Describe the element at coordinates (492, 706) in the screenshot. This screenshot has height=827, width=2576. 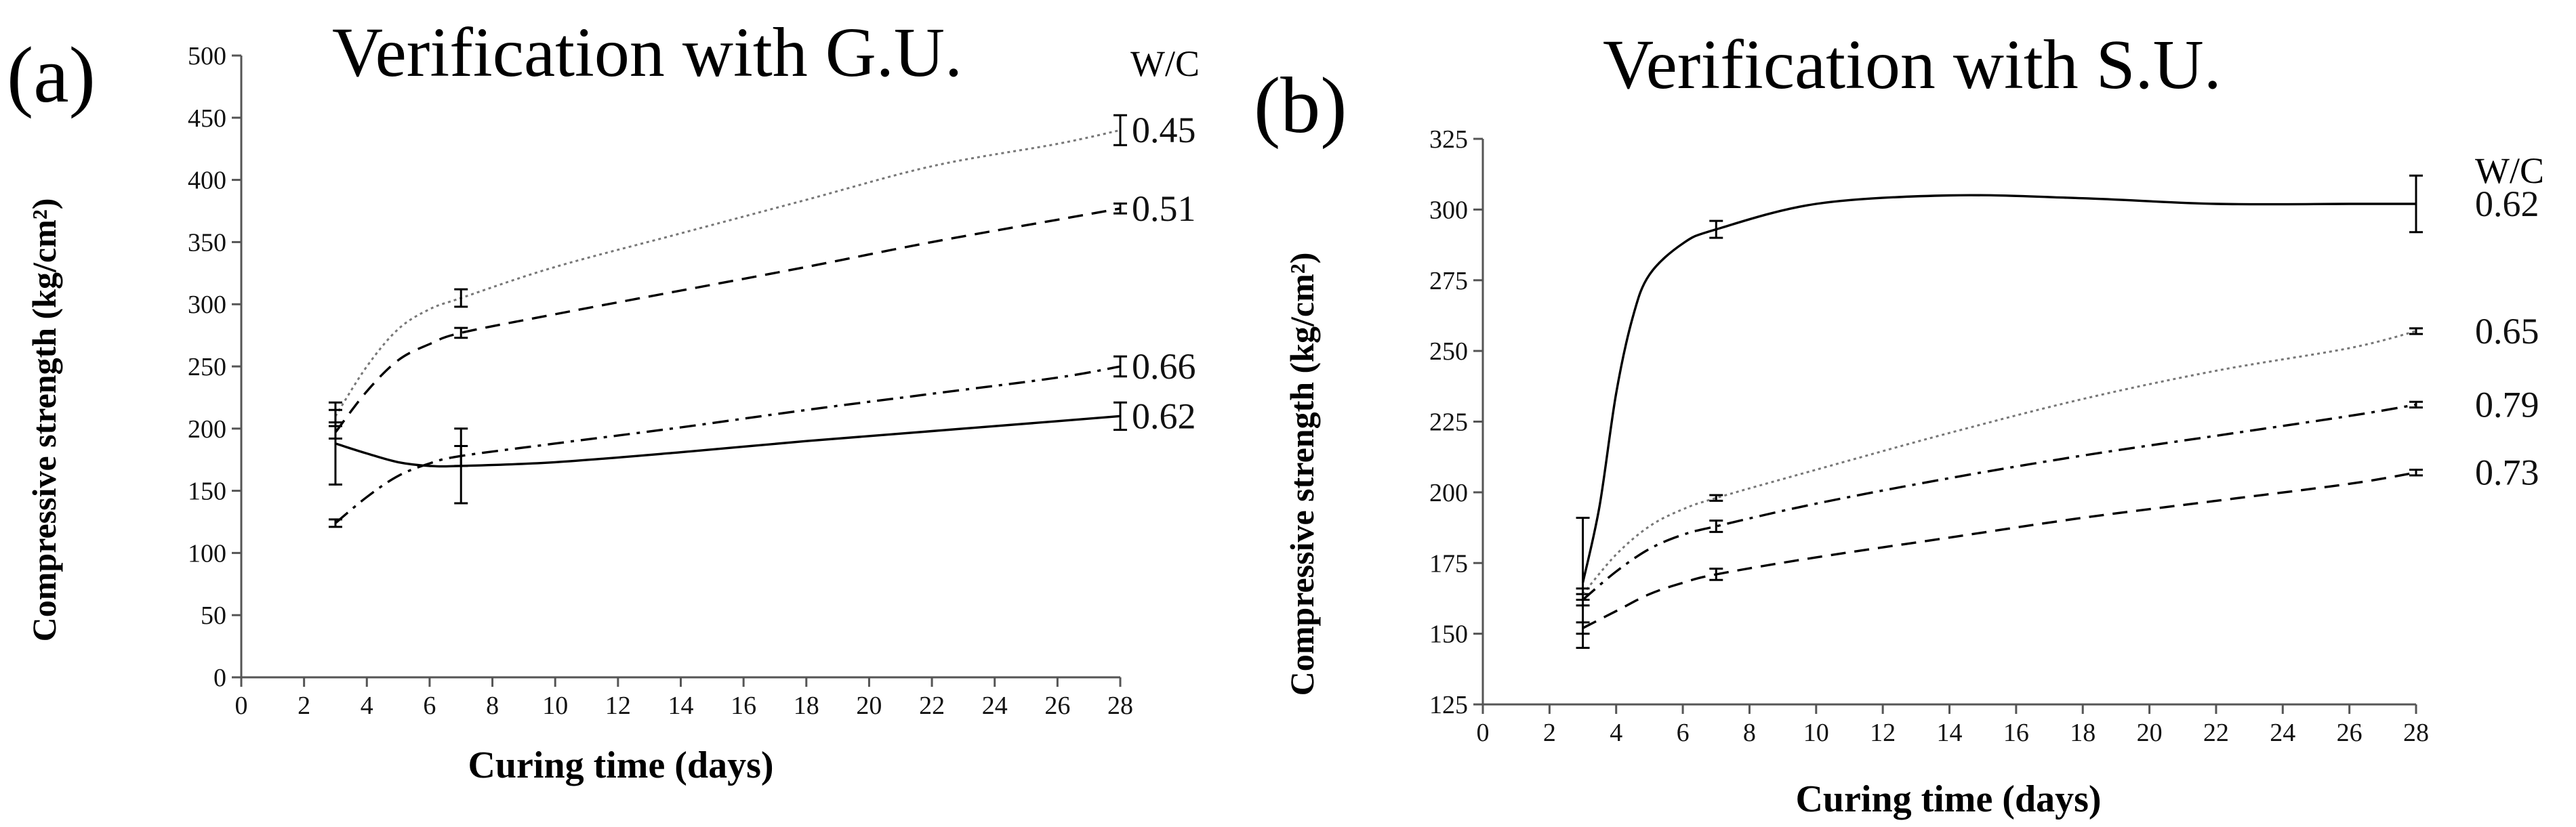
I see `x-tick-label: 8` at that location.